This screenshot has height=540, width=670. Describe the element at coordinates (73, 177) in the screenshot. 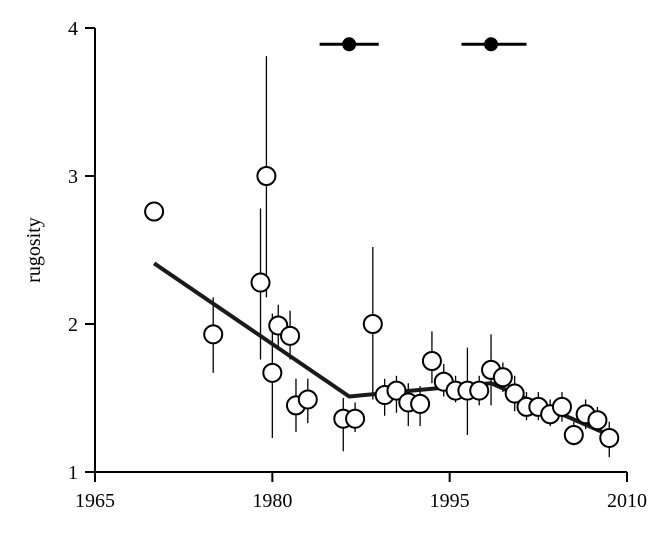

I see `y-tick-label: 3` at that location.